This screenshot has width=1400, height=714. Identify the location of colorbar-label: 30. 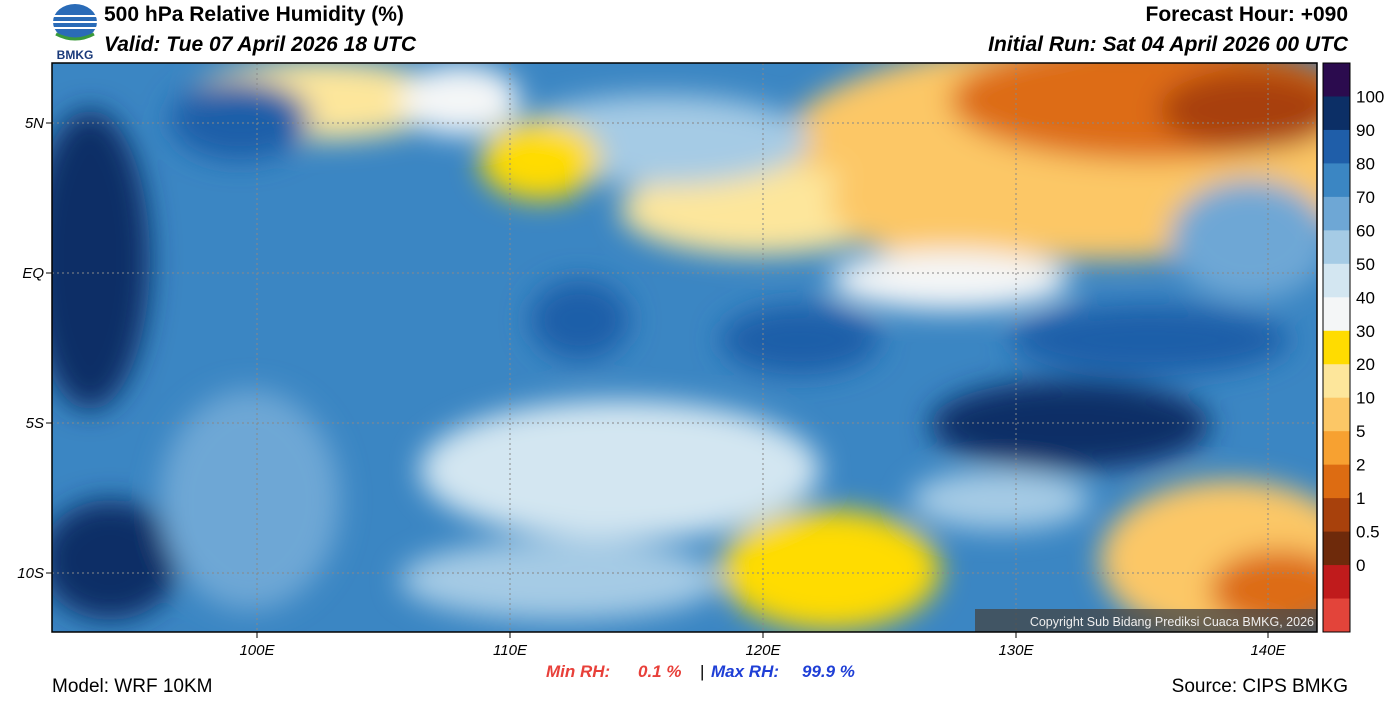
(1365, 331).